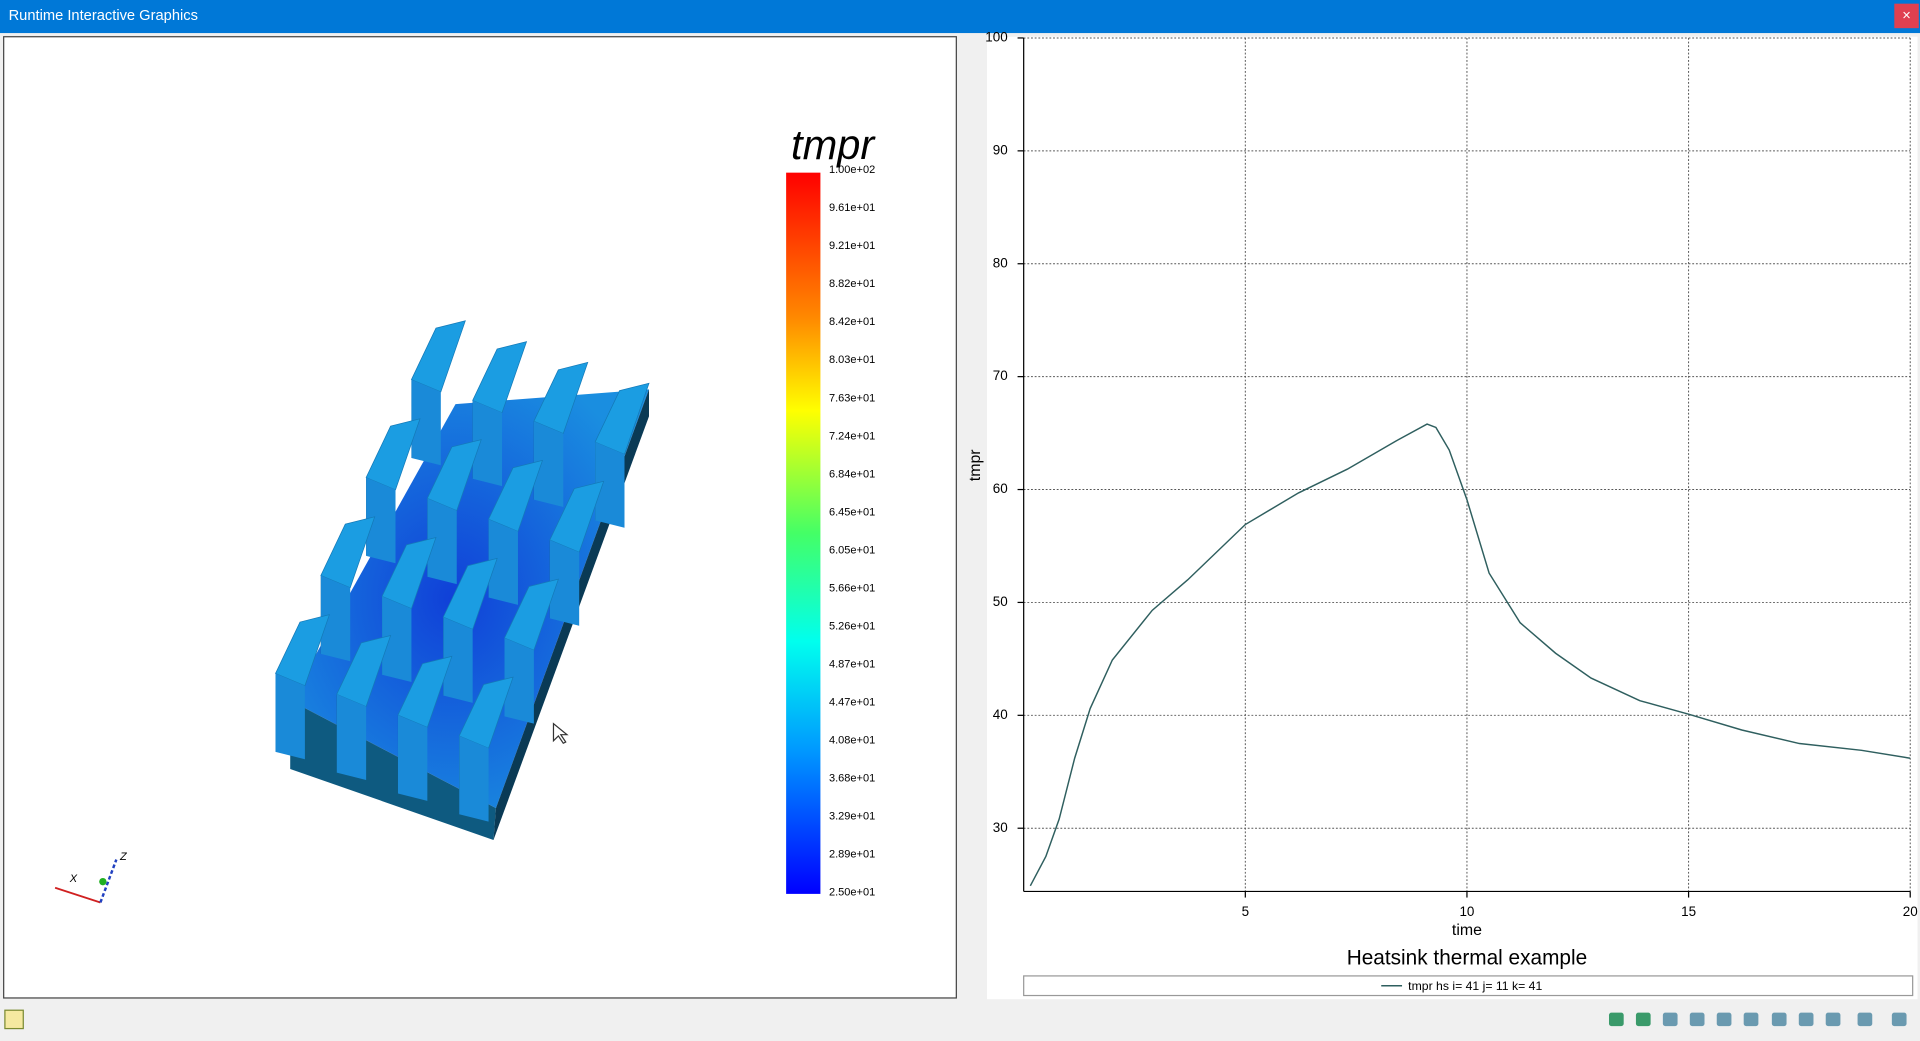  I want to click on colorbar-label: 3.29e+01, so click(852, 817).